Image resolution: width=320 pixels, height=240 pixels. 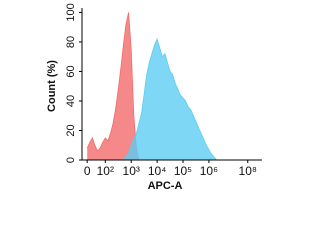 I want to click on x-tick-label: 10³, so click(x=131, y=171).